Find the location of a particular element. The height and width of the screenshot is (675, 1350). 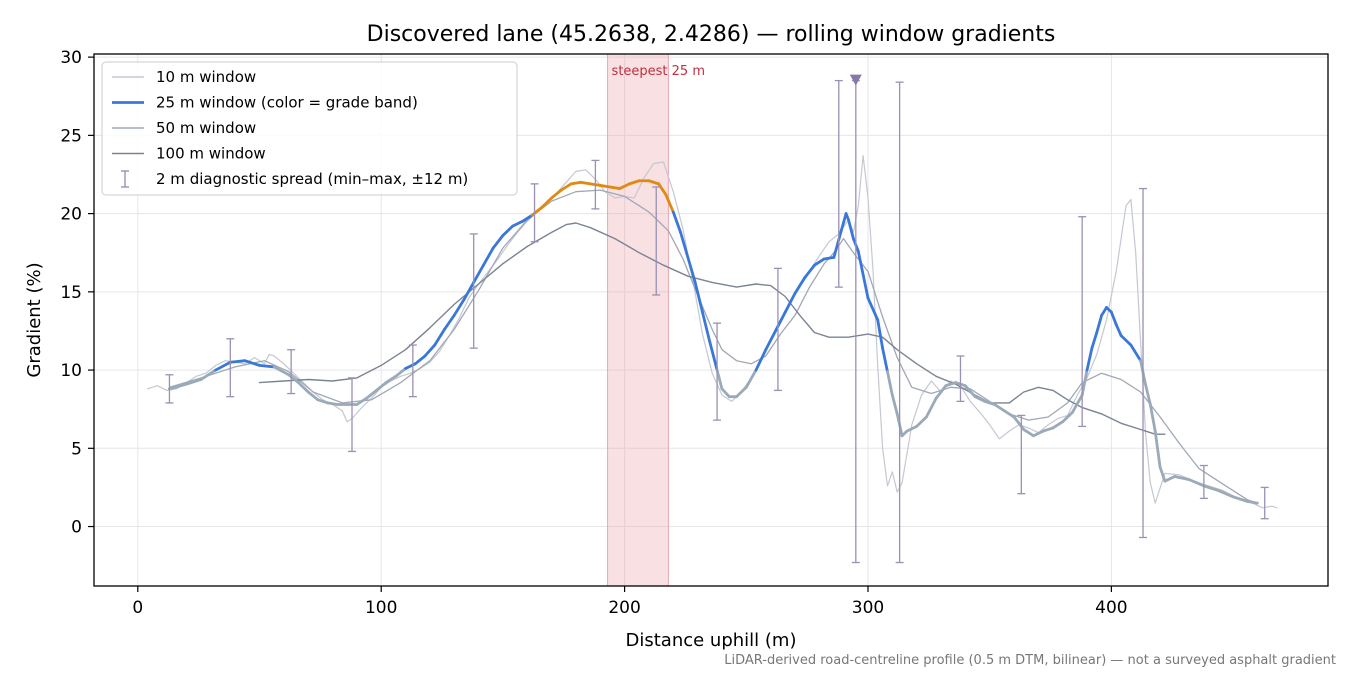

legend-entry: 10 m window is located at coordinates (184, 77).